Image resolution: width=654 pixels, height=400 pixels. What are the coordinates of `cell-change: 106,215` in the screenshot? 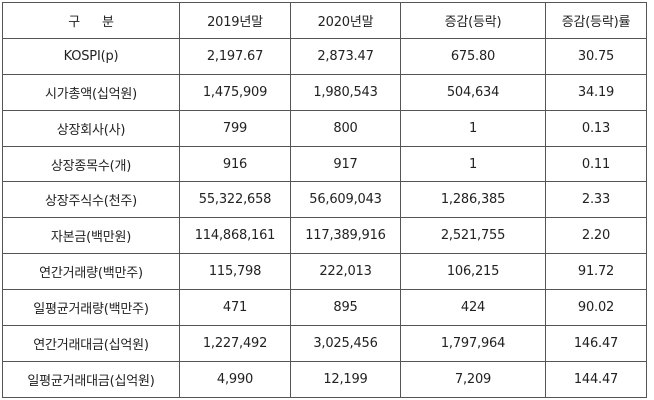 It's located at (473, 272).